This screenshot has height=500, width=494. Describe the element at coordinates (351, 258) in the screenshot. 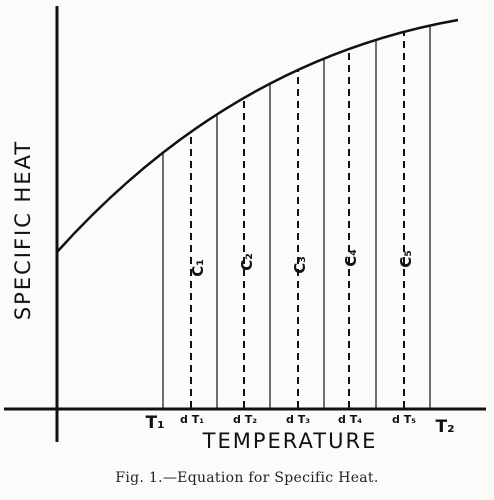

I see `c4-label: C₄` at that location.